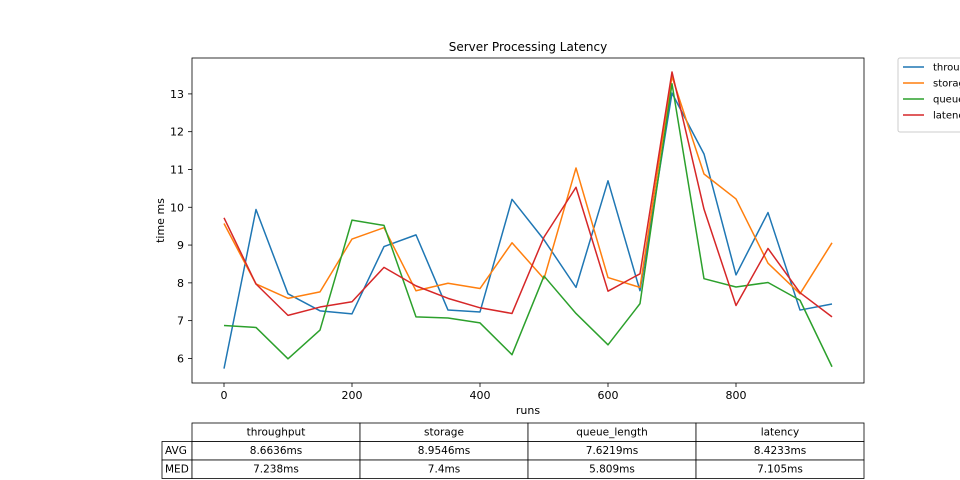  Describe the element at coordinates (928, 95) in the screenshot. I see `legend-box` at that location.